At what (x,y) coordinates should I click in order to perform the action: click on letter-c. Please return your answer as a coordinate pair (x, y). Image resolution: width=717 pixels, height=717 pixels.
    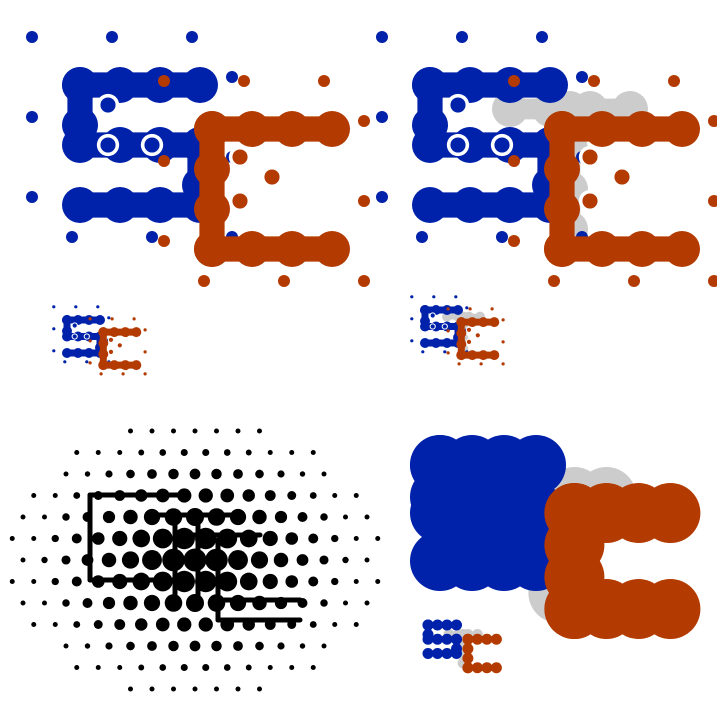
    Looking at the image, I should click on (264, 181).